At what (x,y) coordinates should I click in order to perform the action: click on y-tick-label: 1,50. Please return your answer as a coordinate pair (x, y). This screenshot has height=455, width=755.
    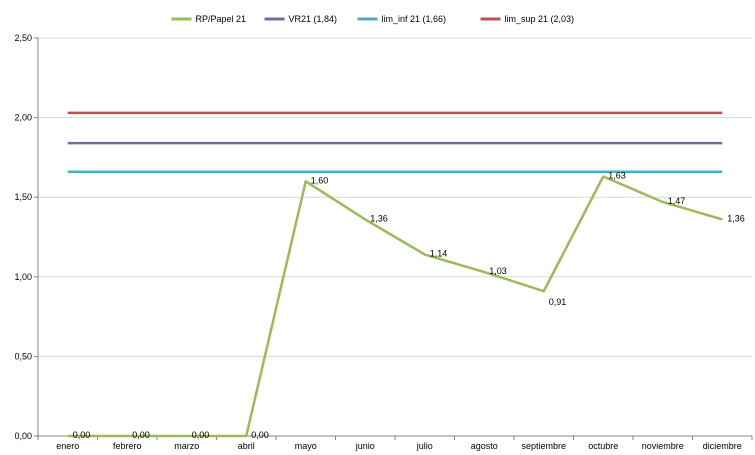
    Looking at the image, I should click on (23, 197).